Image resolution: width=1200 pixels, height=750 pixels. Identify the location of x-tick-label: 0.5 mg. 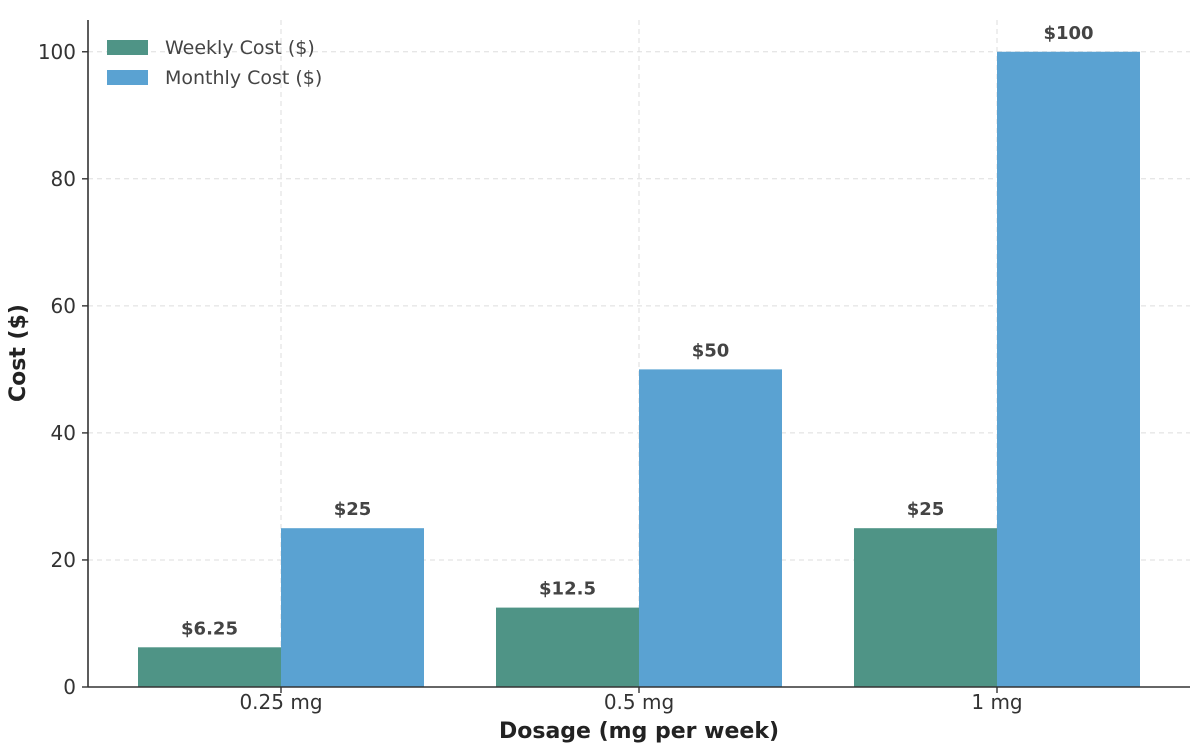
(639, 702).